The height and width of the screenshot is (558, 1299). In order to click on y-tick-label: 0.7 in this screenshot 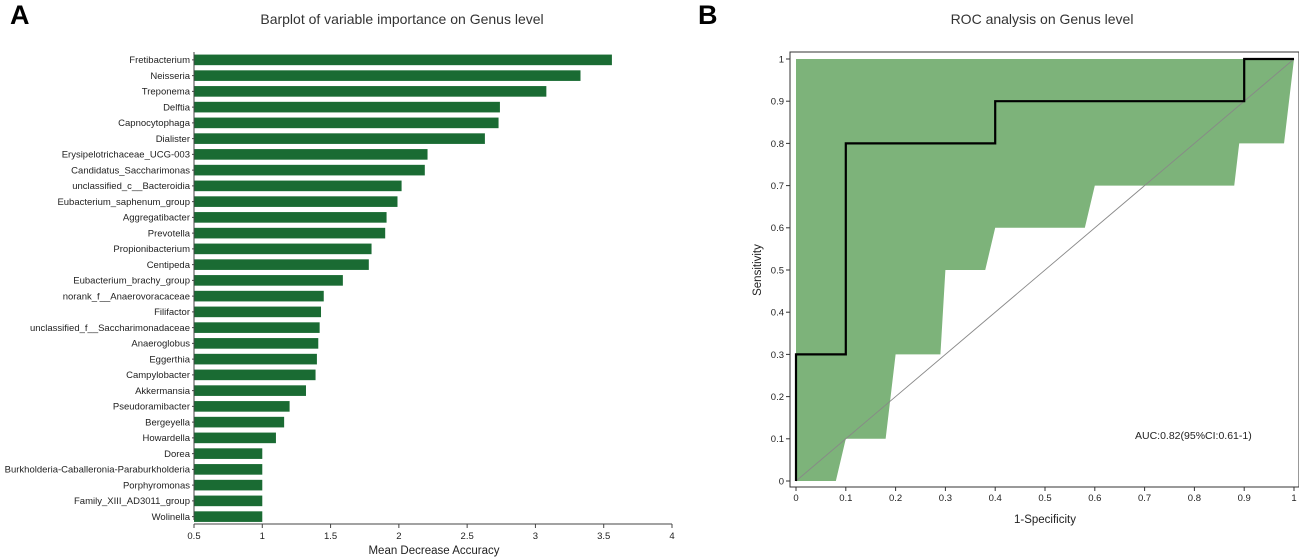, I will do `click(777, 186)`.